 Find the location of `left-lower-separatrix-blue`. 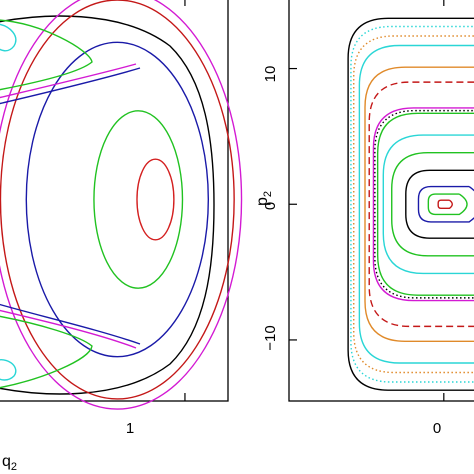

left-lower-separatrix-blue is located at coordinates (70, 324).